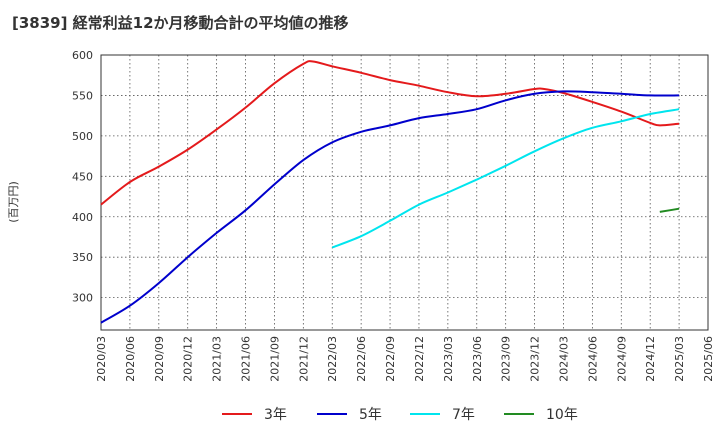 This screenshot has width=720, height=440. I want to click on y-tick-label: 500, so click(82, 136).